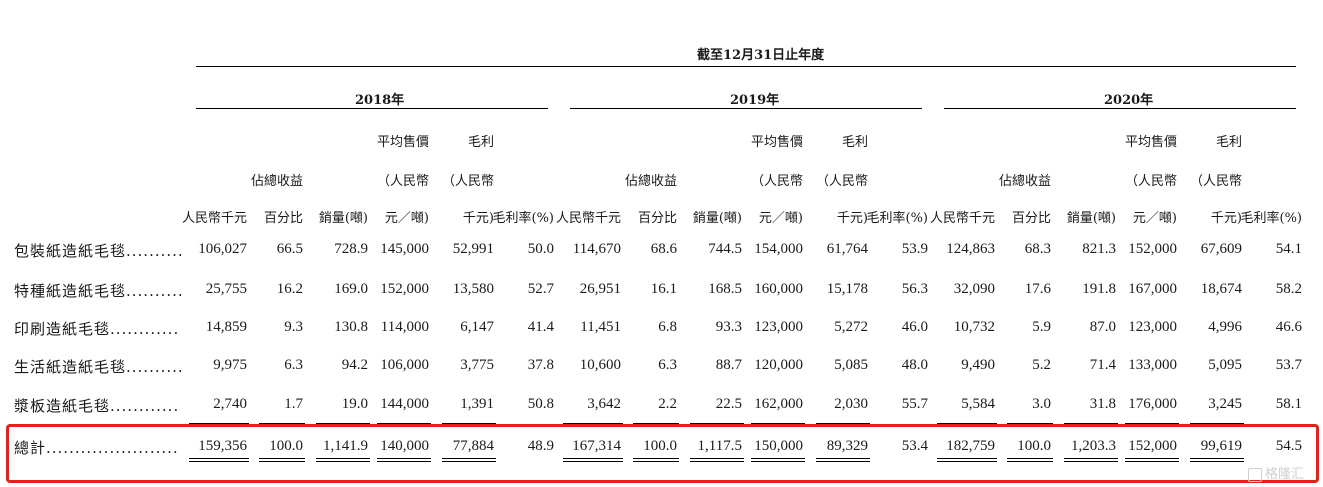 This screenshot has width=1323, height=487. What do you see at coordinates (380, 100) in the screenshot?
I see `year-2018: 2018年` at bounding box center [380, 100].